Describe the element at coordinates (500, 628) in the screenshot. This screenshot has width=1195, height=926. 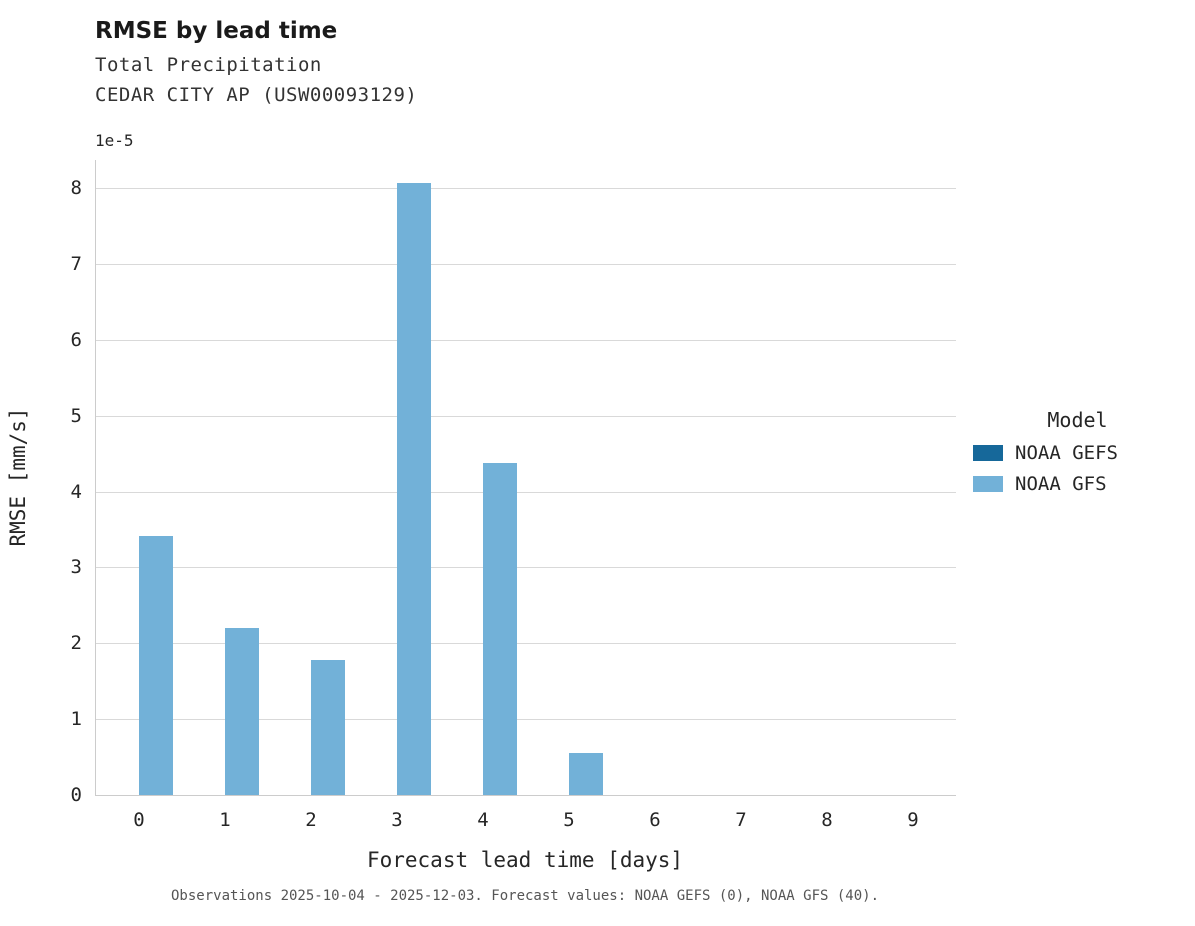
I see `bar-noaa-gfs-day4` at that location.